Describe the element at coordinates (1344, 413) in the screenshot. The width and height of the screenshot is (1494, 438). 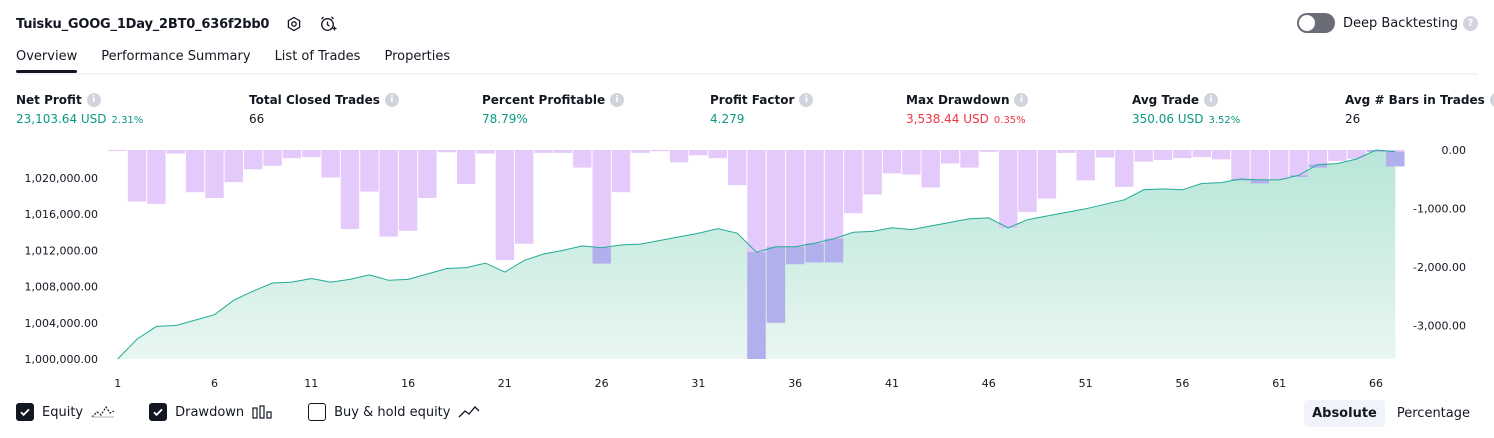
I see `absolute-button: Absolute` at that location.